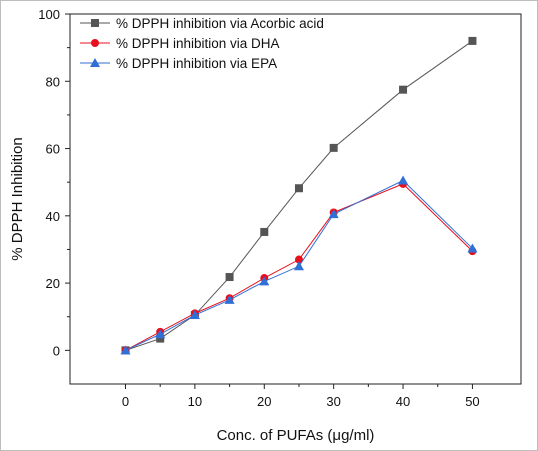 Image resolution: width=538 pixels, height=451 pixels. I want to click on legend-label: % DPPH inhibition via Acorbic acid, so click(220, 23).